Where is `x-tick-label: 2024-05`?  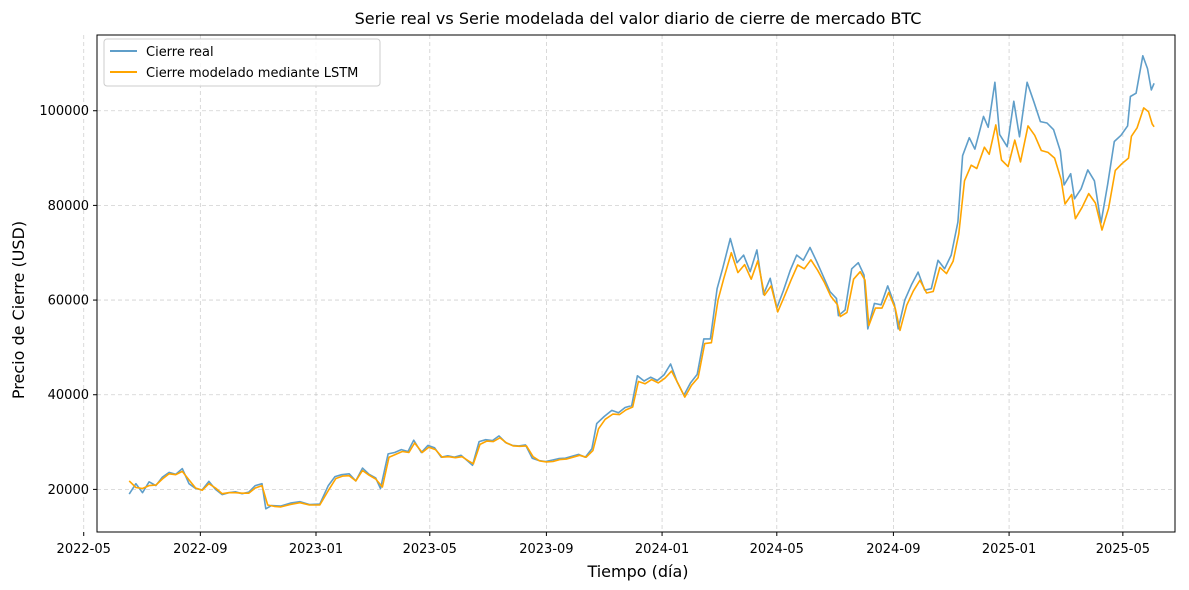
x-tick-label: 2024-05 is located at coordinates (777, 549).